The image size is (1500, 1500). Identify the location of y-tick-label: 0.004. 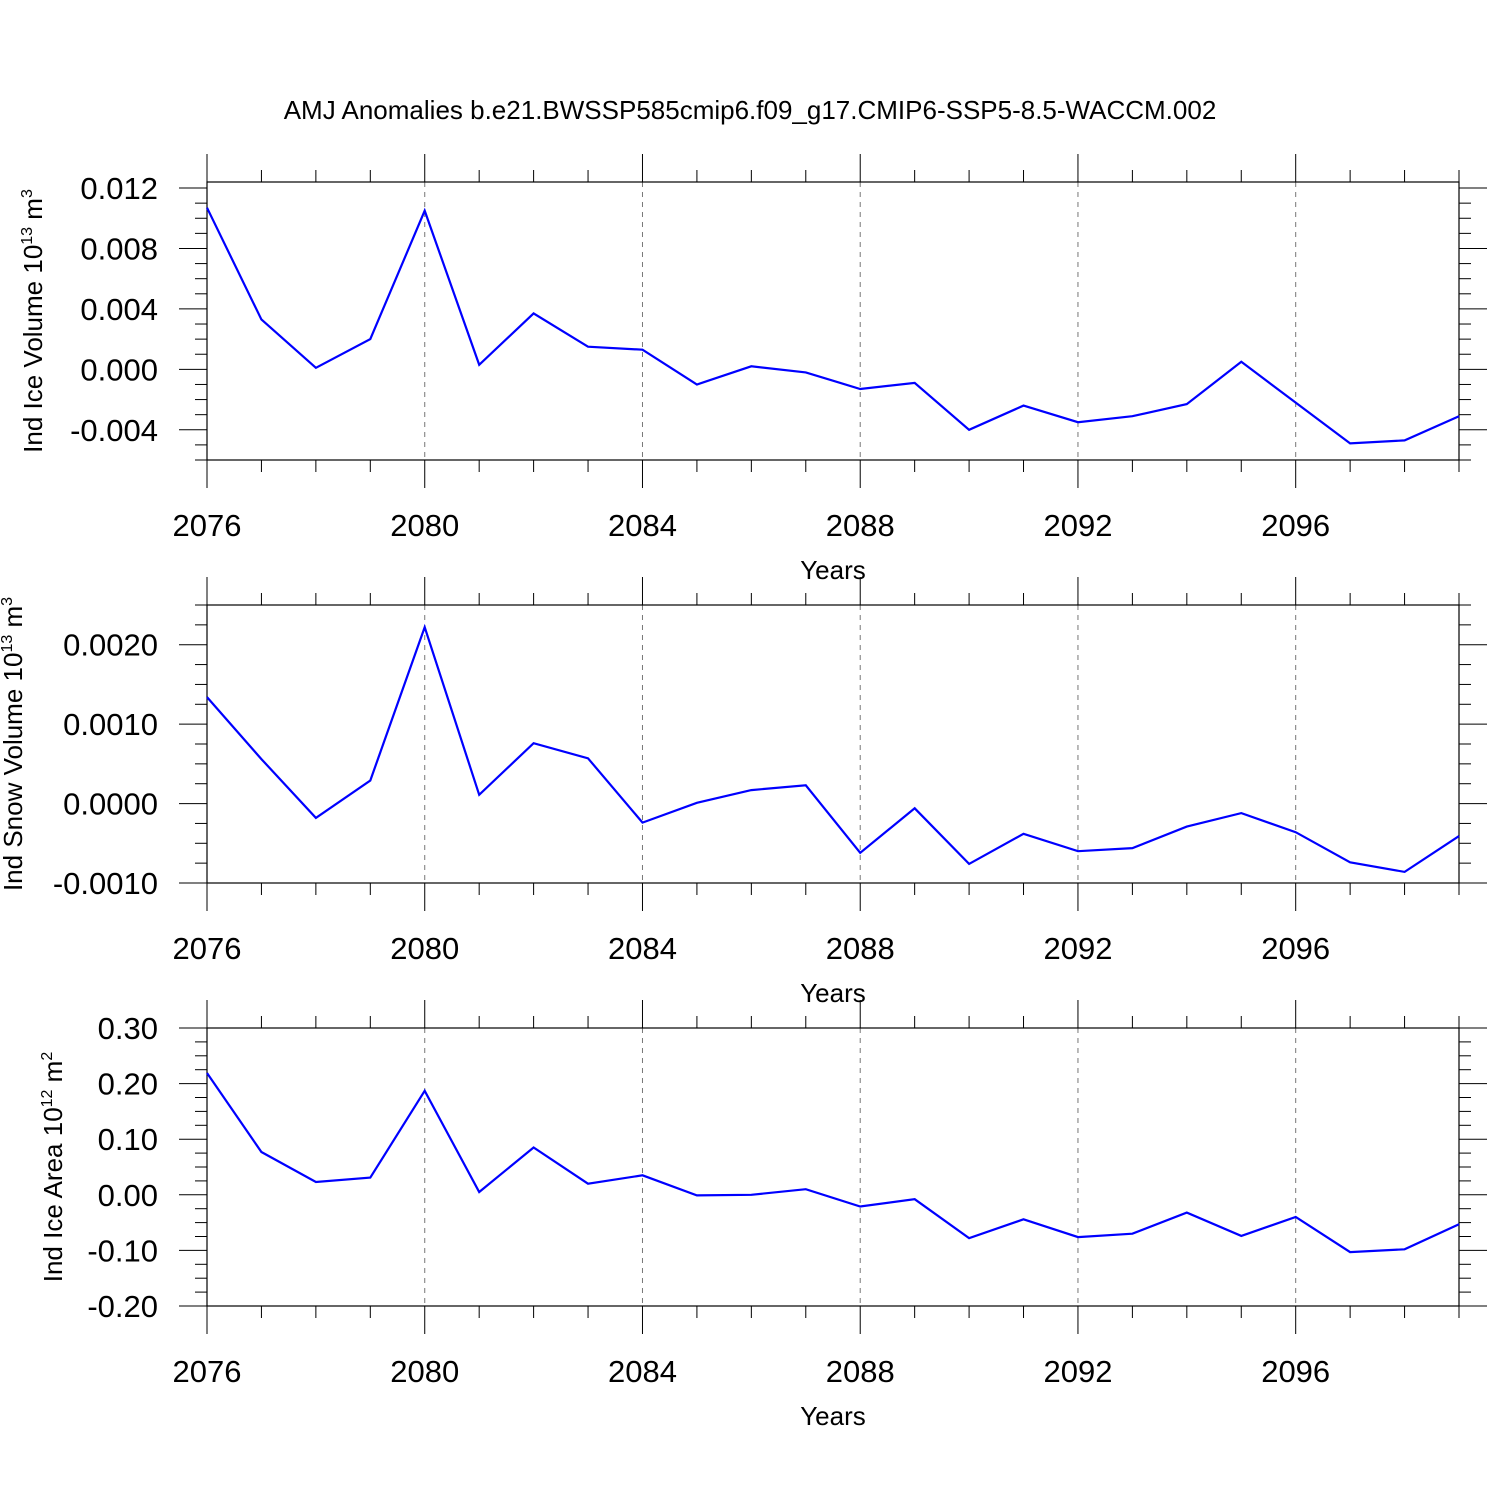
(119, 309).